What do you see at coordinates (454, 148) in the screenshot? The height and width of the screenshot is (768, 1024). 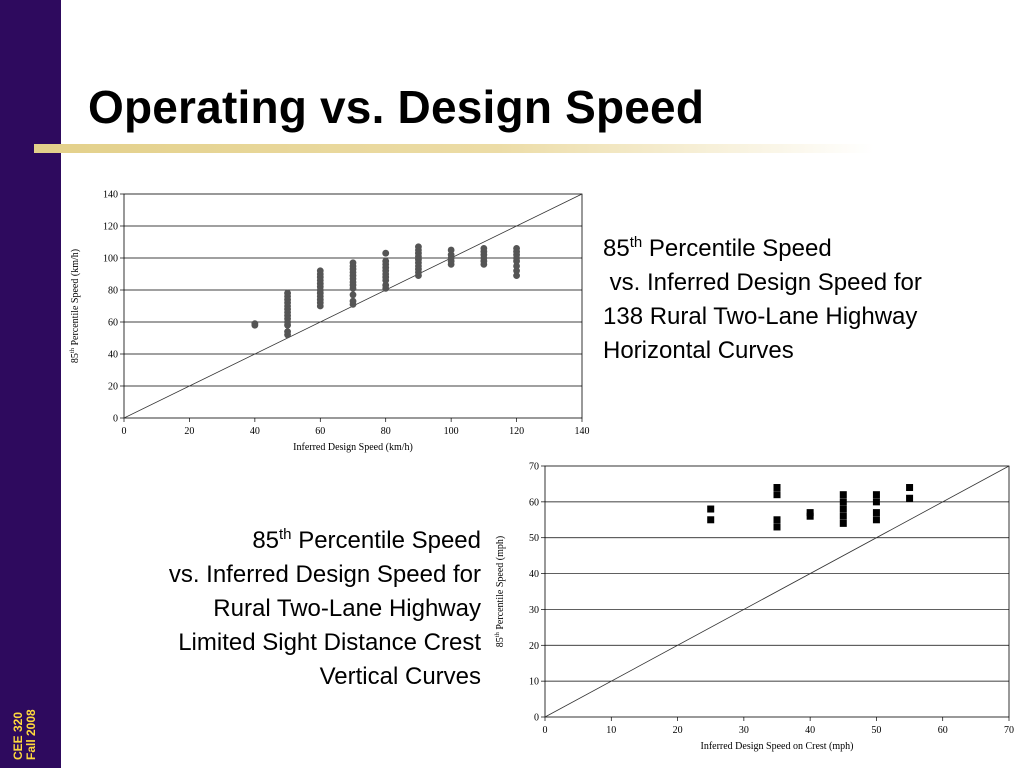 I see `title-underline` at bounding box center [454, 148].